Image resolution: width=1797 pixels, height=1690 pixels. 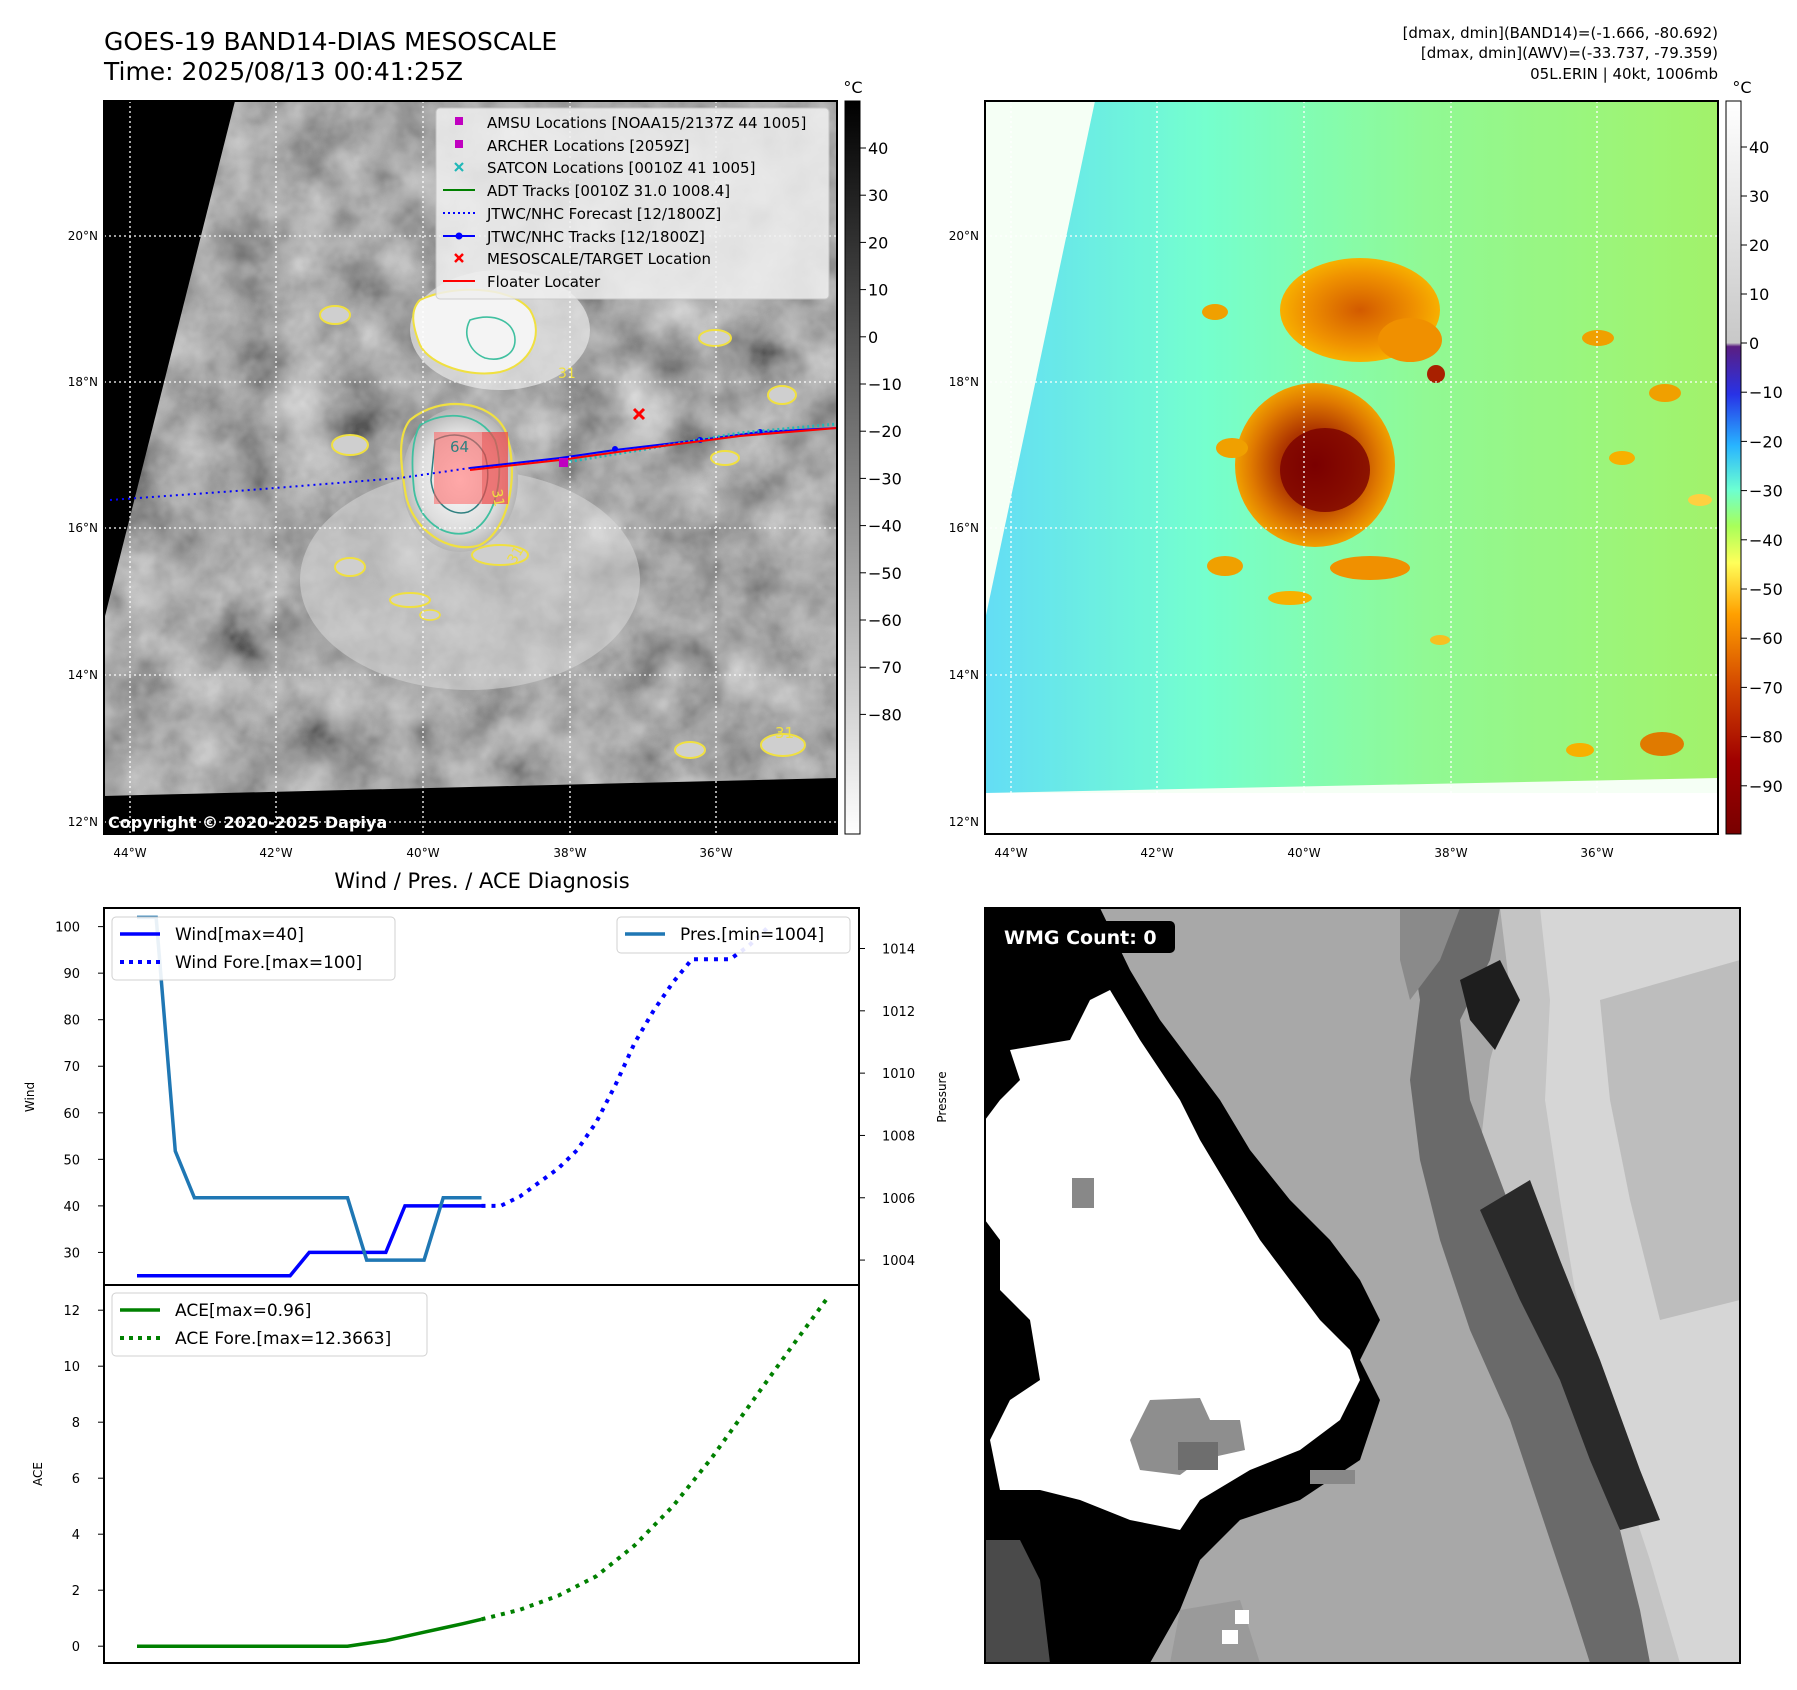 What do you see at coordinates (715, 853) in the screenshot?
I see `lon-label: 36°W` at bounding box center [715, 853].